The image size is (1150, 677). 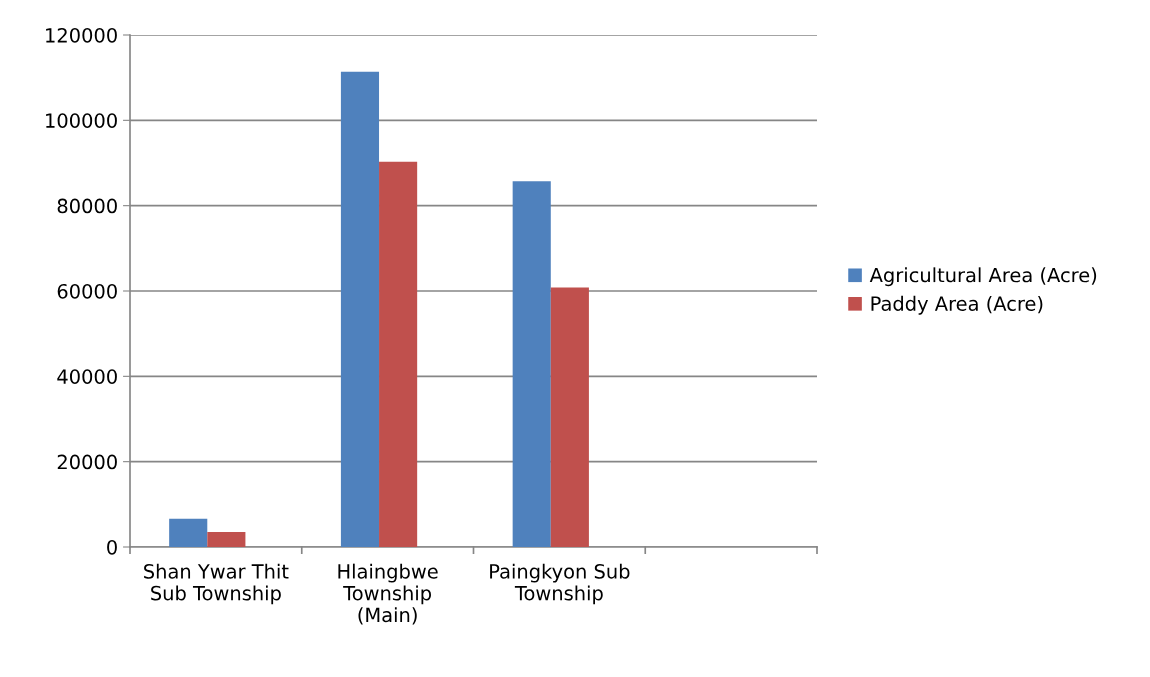 What do you see at coordinates (112, 547) in the screenshot?
I see `y-tick-label: 0` at bounding box center [112, 547].